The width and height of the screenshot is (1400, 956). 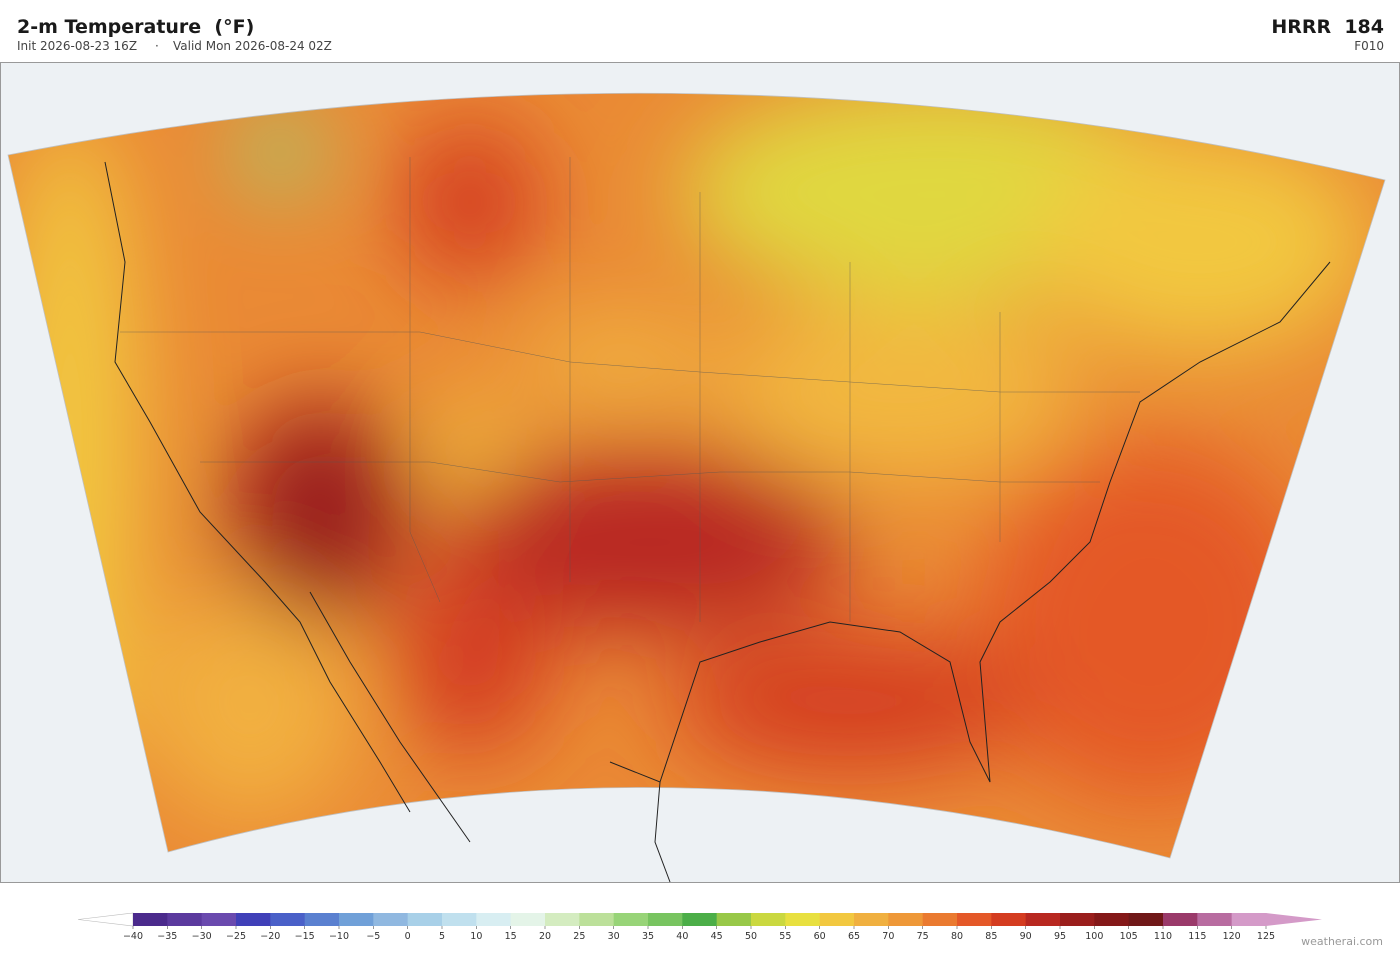 I want to click on colorbar-tick-label: 25, so click(x=579, y=936).